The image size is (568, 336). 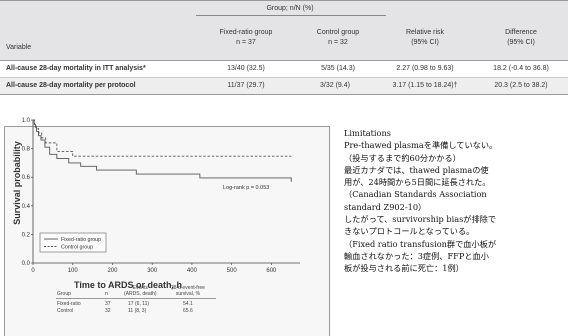 What do you see at coordinates (17, 183) in the screenshot?
I see `y-axis-label: Survival probability` at bounding box center [17, 183].